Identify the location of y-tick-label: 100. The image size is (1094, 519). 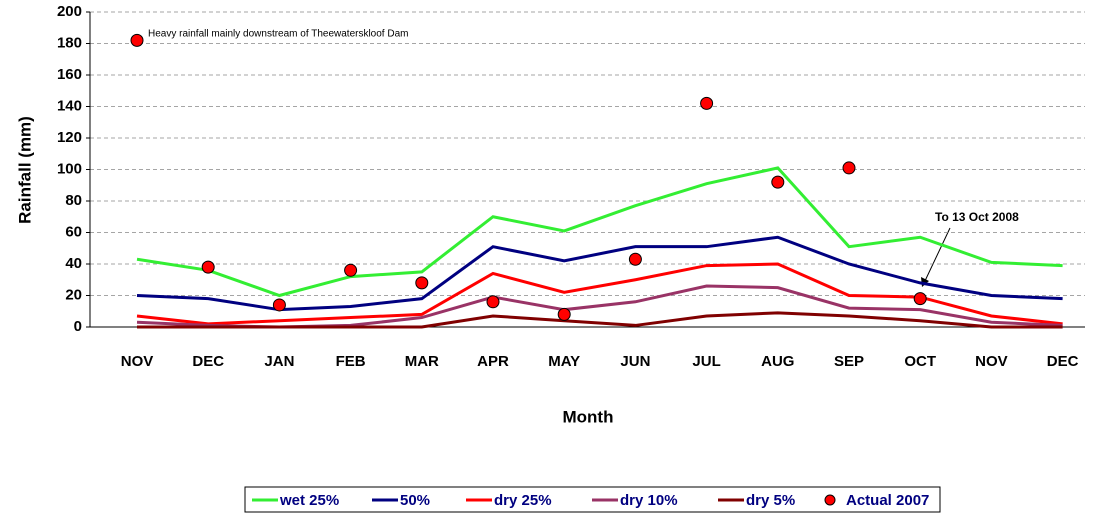
(69, 168).